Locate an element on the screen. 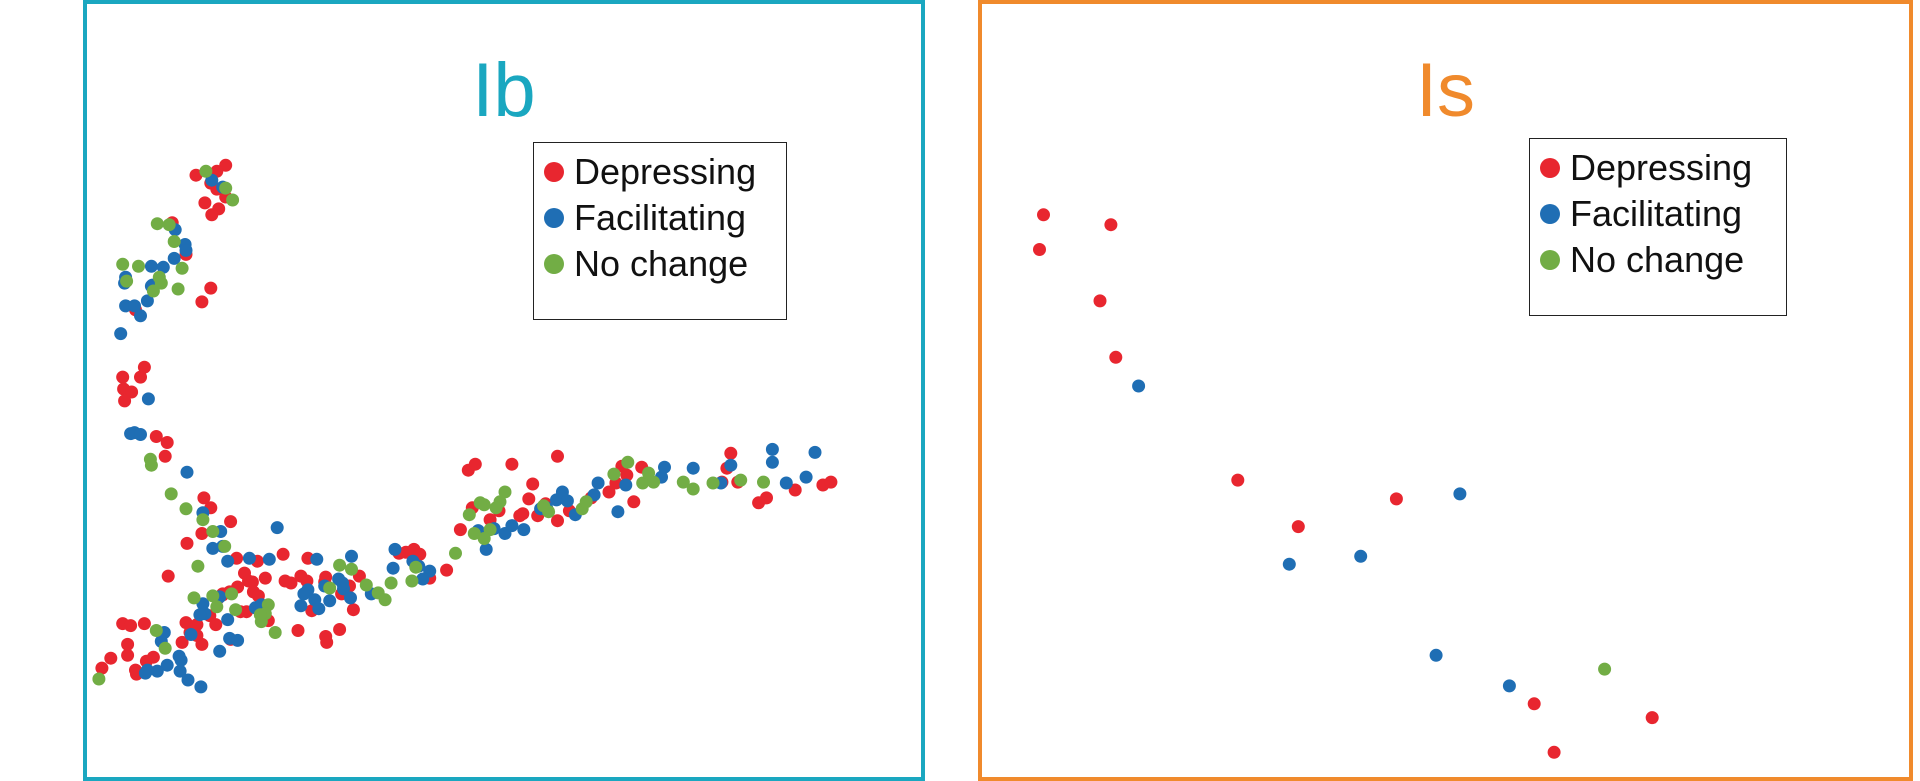 Image resolution: width=1920 pixels, height=781 pixels. legend-is: Depressing Facilitating No change is located at coordinates (1658, 227).